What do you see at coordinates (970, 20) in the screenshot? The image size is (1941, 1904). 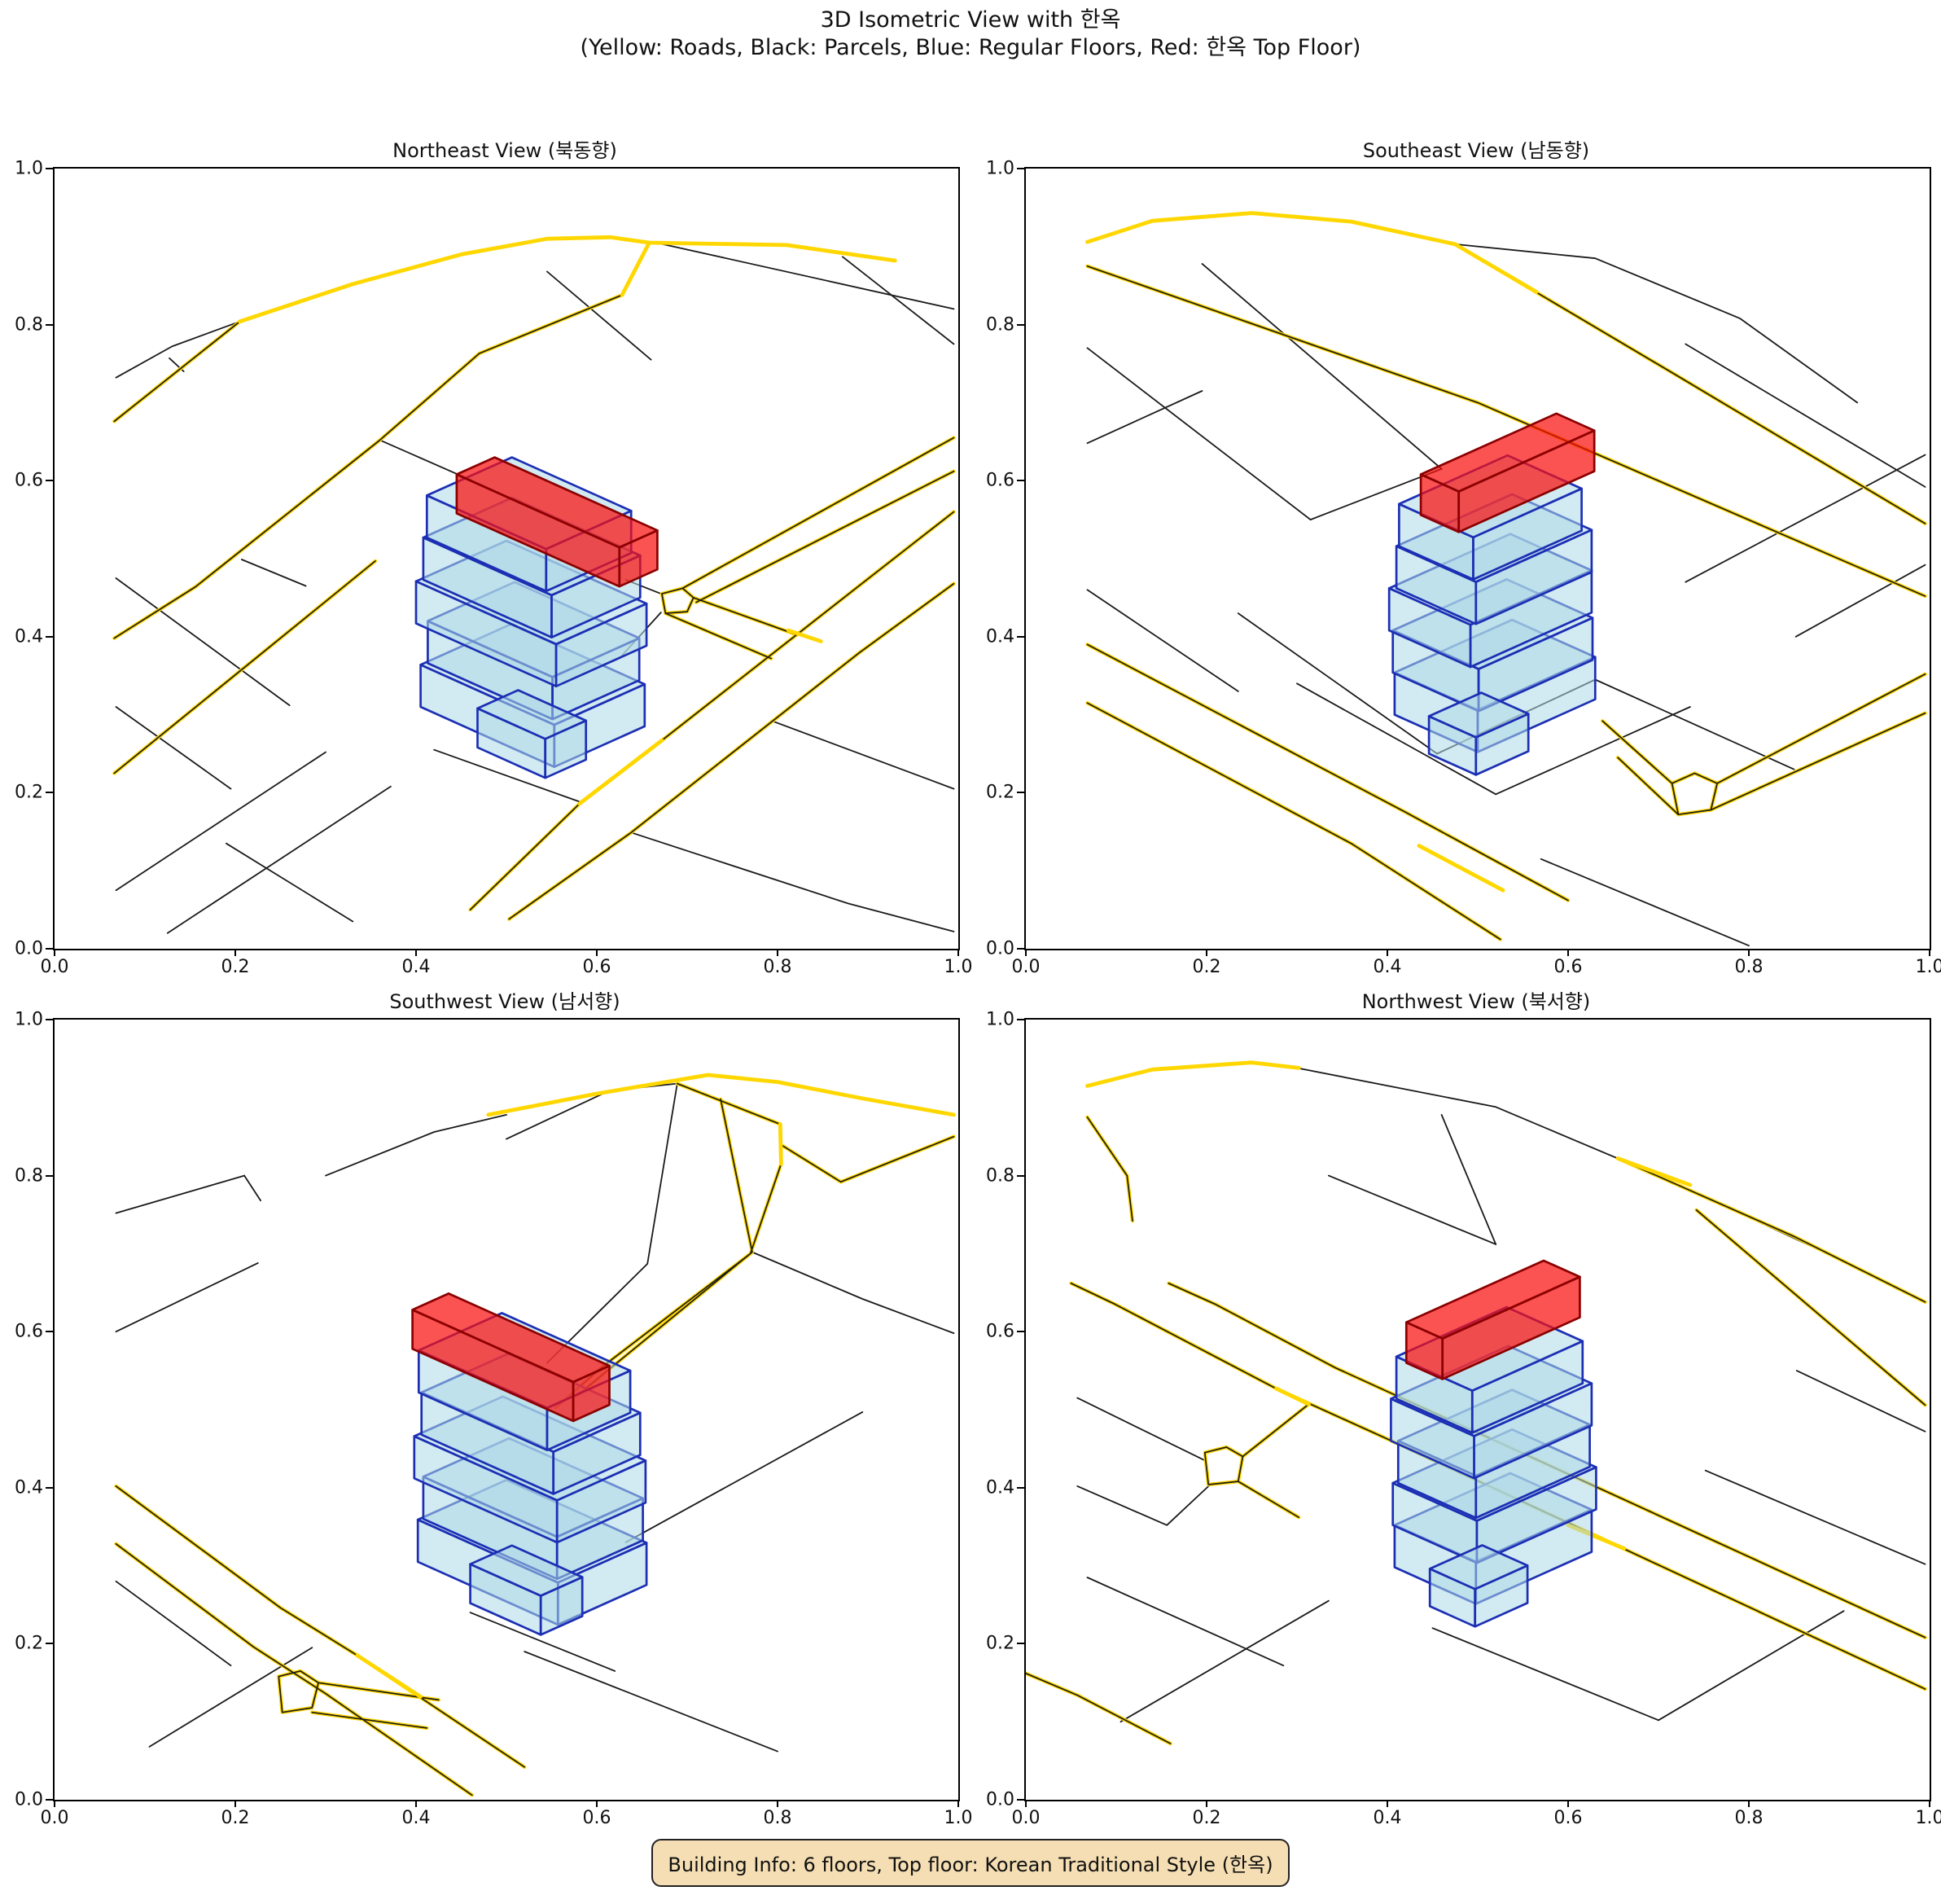 I see `figure-title-line1: 3D Isometric View with 한옥` at bounding box center [970, 20].